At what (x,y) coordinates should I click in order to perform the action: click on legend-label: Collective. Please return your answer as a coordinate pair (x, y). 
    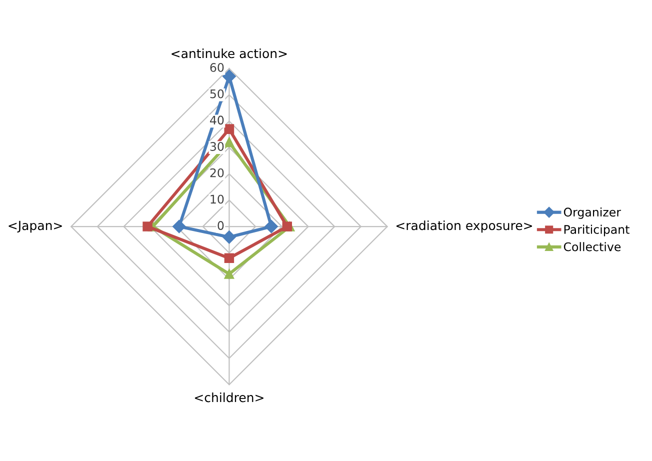
    Looking at the image, I should click on (592, 247).